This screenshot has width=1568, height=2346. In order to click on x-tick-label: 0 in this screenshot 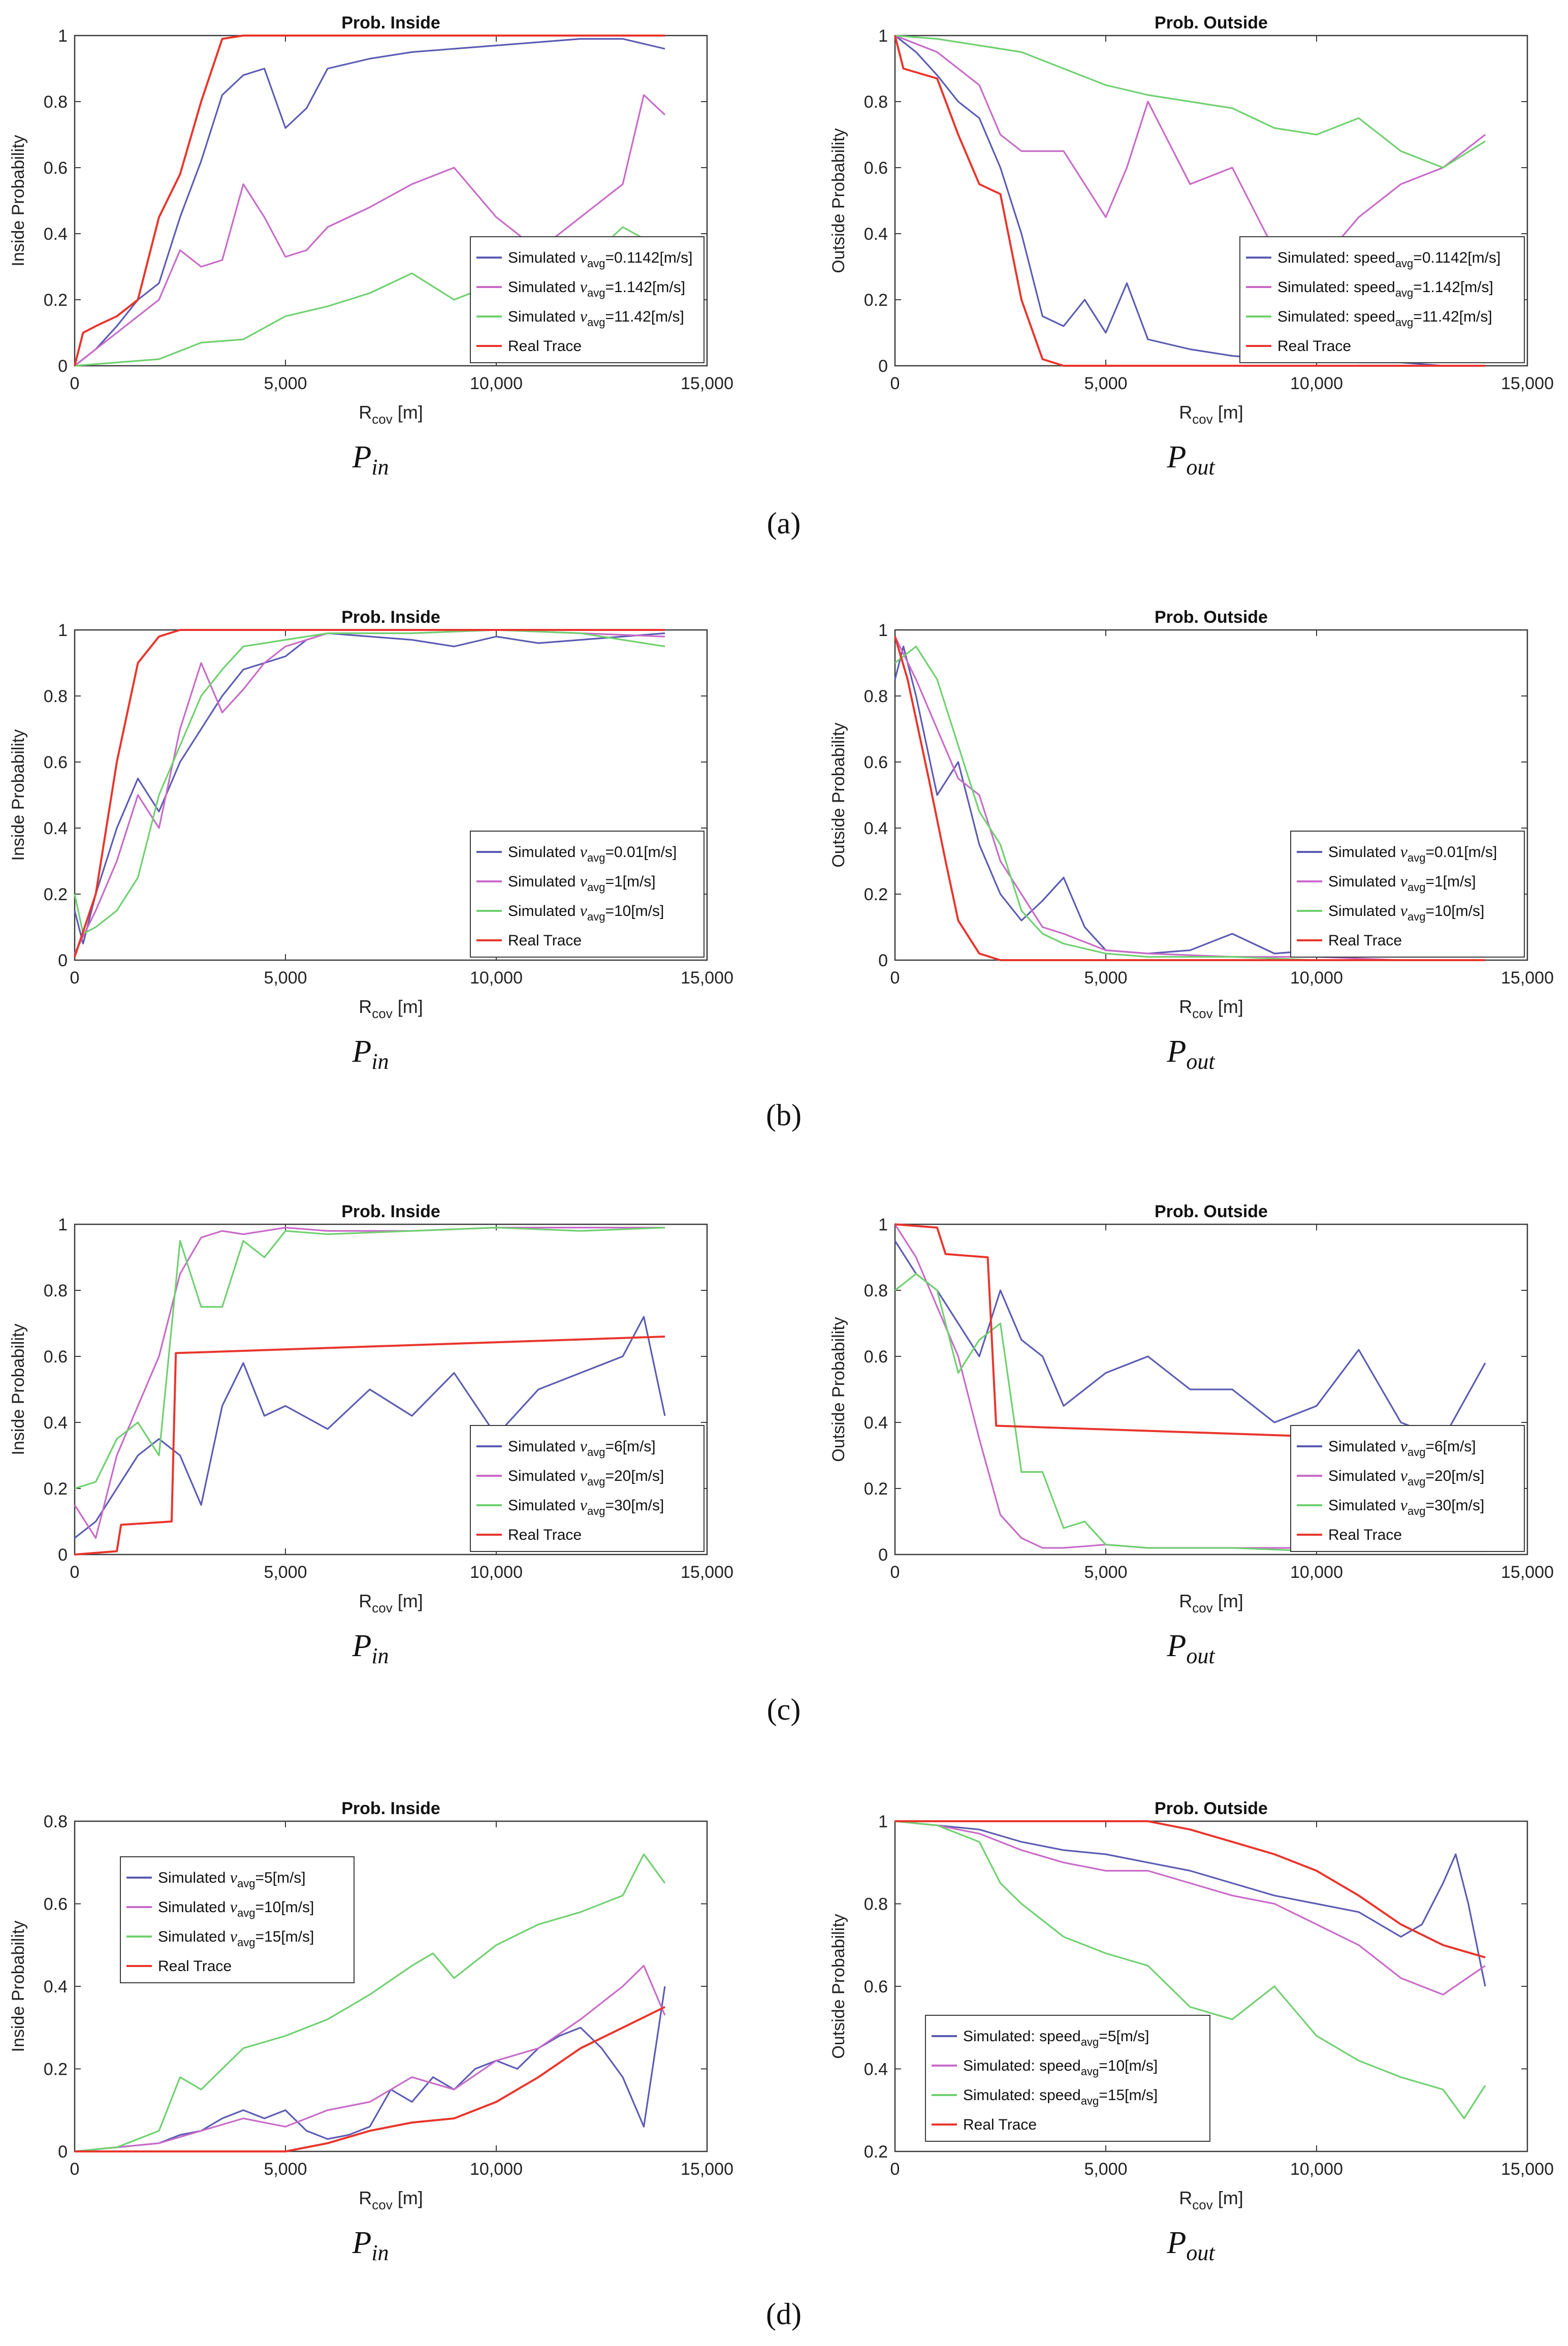, I will do `click(895, 2169)`.